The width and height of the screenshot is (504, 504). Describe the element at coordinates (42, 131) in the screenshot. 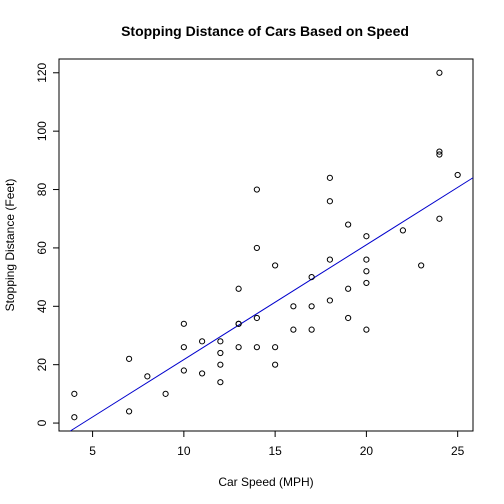

I see `y-tick-label: 100` at that location.